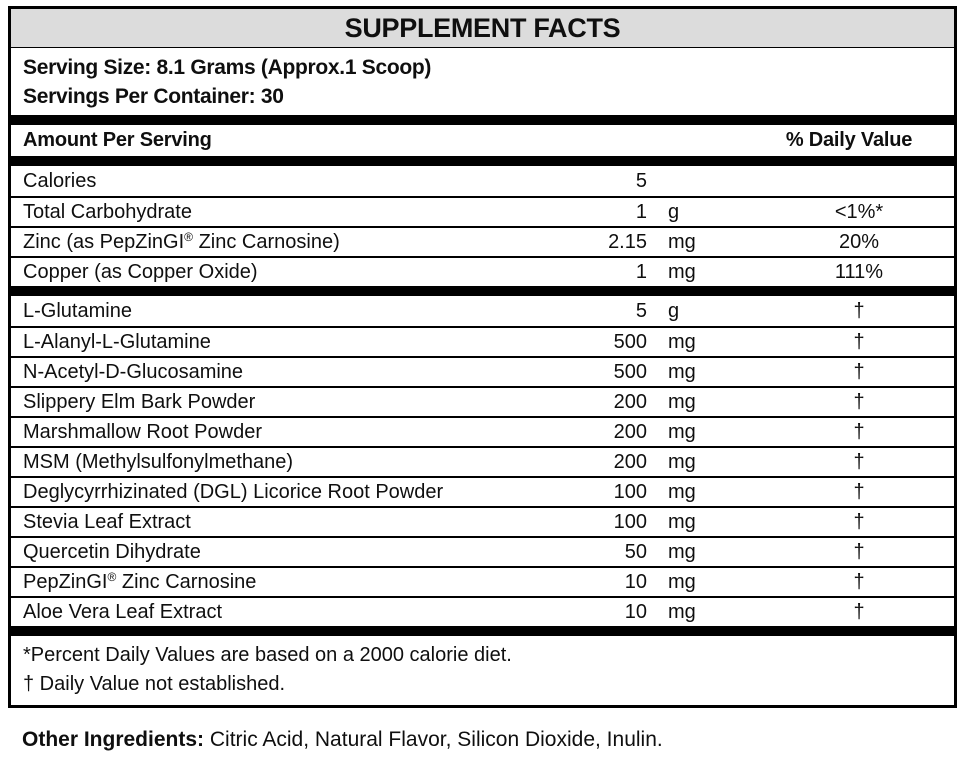 This screenshot has height=759, width=965. I want to click on table-row: PepZinGI® Zinc Carnosine 10 mg †, so click(482, 581).